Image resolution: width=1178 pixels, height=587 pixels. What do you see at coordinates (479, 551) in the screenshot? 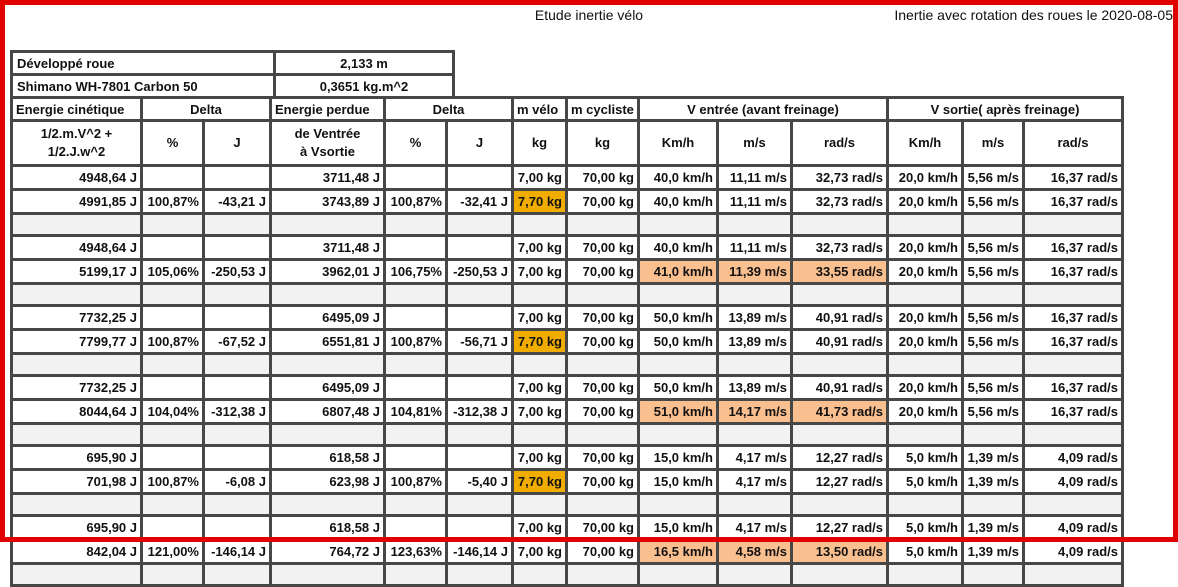
I see `table-cell: -146,14 J` at bounding box center [479, 551].